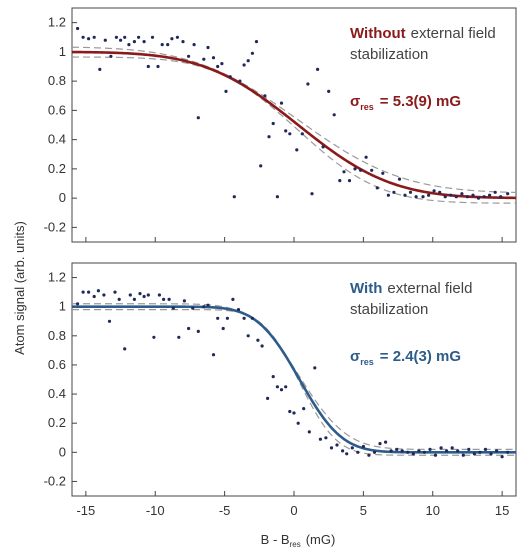 This screenshot has height=550, width=519. Describe the element at coordinates (453, 33) in the screenshot. I see `top-annotation-rest: external field` at that location.